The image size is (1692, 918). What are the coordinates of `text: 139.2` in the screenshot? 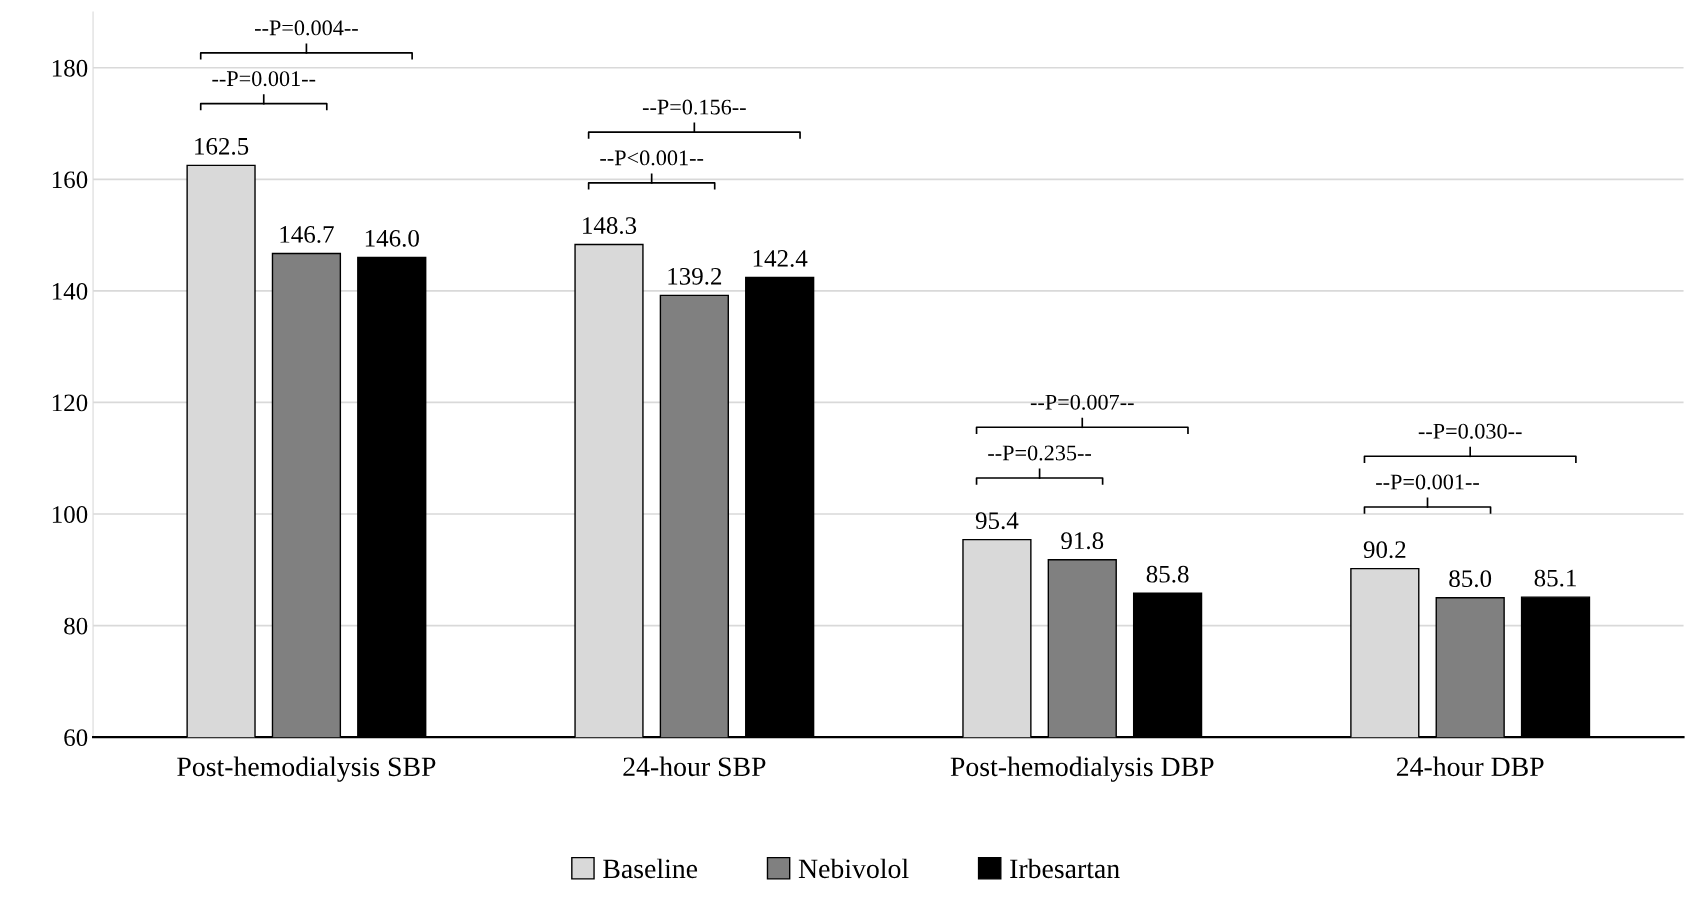 It's located at (695, 276).